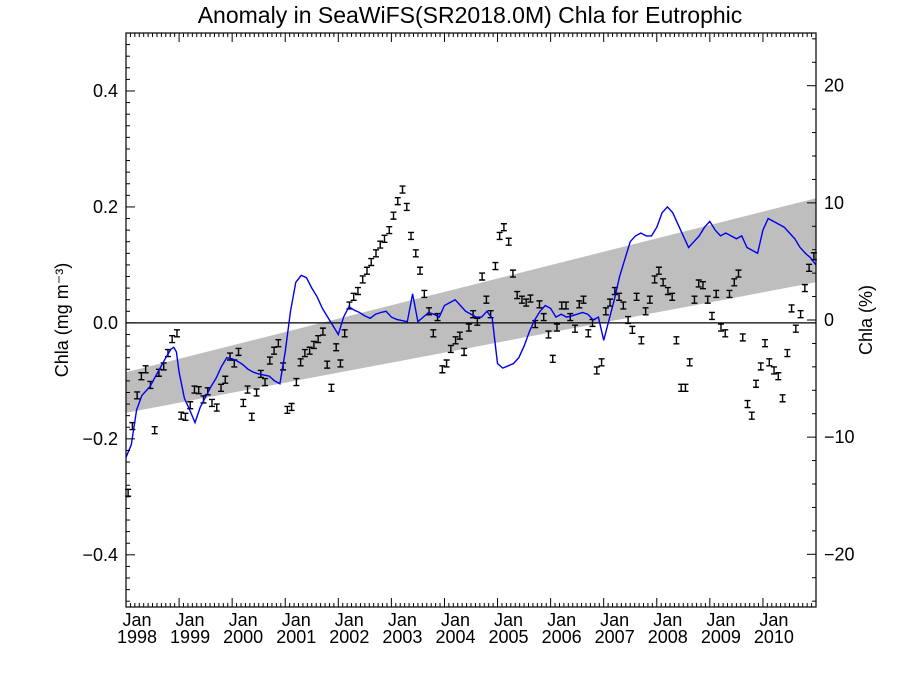 The width and height of the screenshot is (900, 675). Describe the element at coordinates (839, 437) in the screenshot. I see `y-right-tick-label: −10` at that location.